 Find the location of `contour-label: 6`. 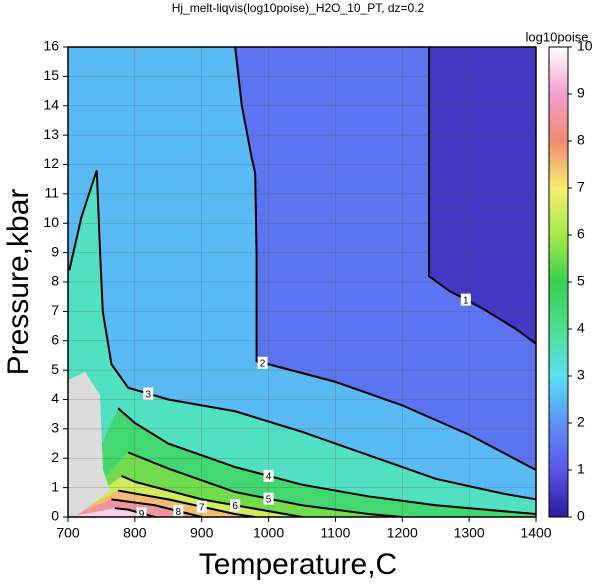

contour-label: 6 is located at coordinates (235, 506).